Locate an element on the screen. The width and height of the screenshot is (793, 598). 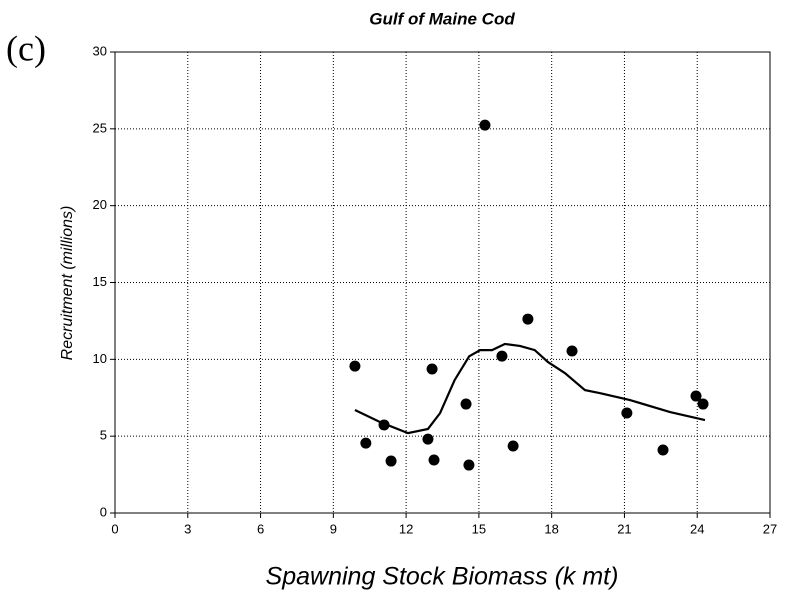
y-tick-label: 0 is located at coordinates (103, 511).